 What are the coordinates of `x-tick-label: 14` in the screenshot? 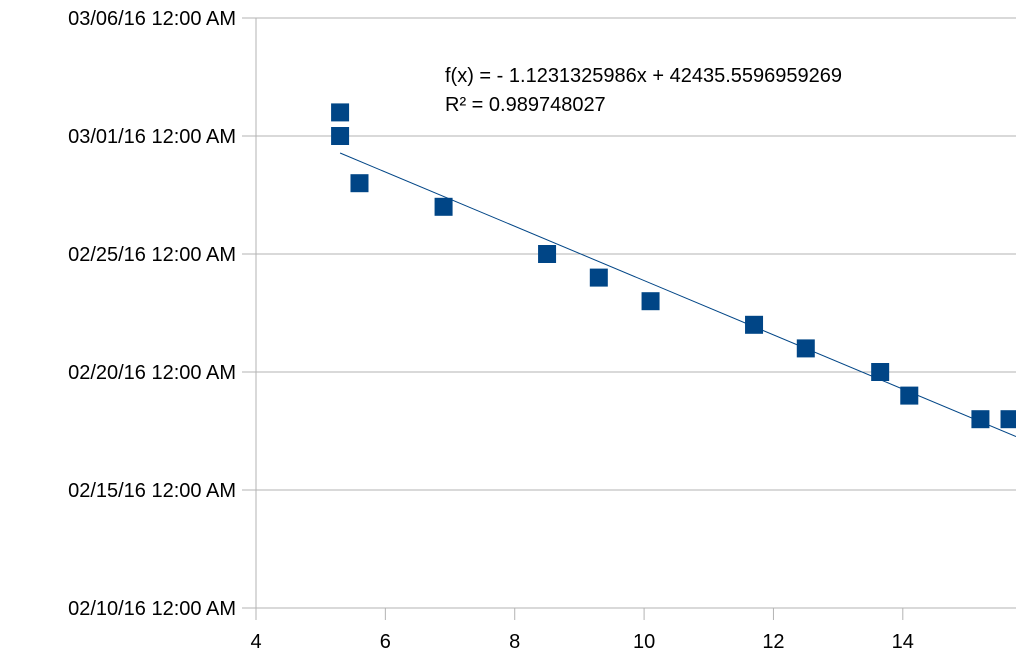 It's located at (903, 642).